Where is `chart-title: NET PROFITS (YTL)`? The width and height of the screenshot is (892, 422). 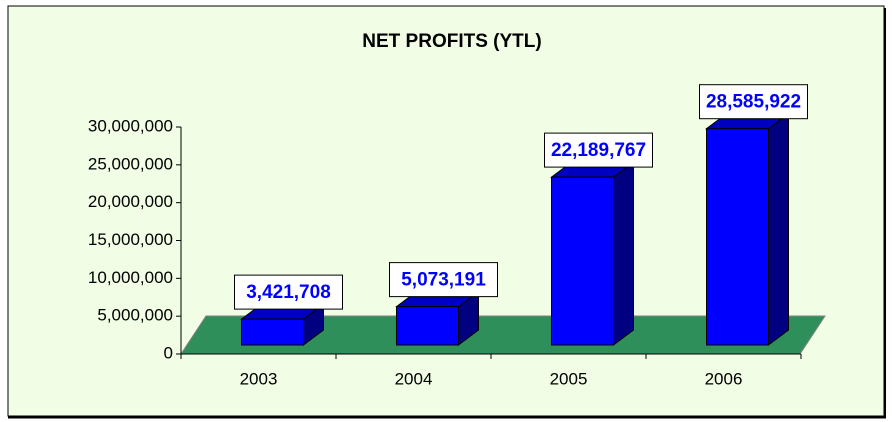 chart-title: NET PROFITS (YTL) is located at coordinates (451, 41).